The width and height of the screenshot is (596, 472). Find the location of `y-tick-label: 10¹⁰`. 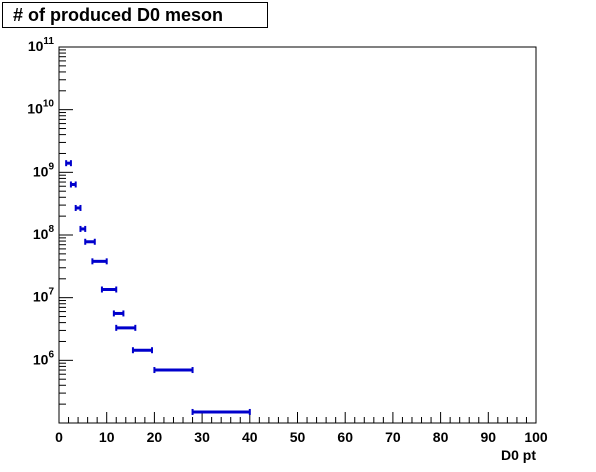

y-tick-label: 10¹⁰ is located at coordinates (40, 108).